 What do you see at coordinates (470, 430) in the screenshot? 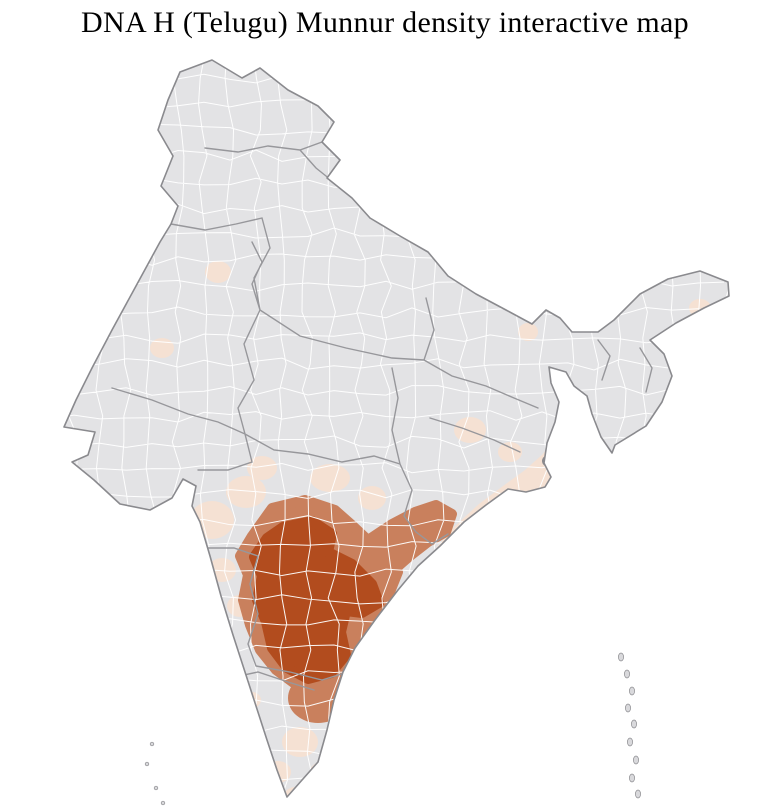
I see `region-jharkhand-low` at bounding box center [470, 430].